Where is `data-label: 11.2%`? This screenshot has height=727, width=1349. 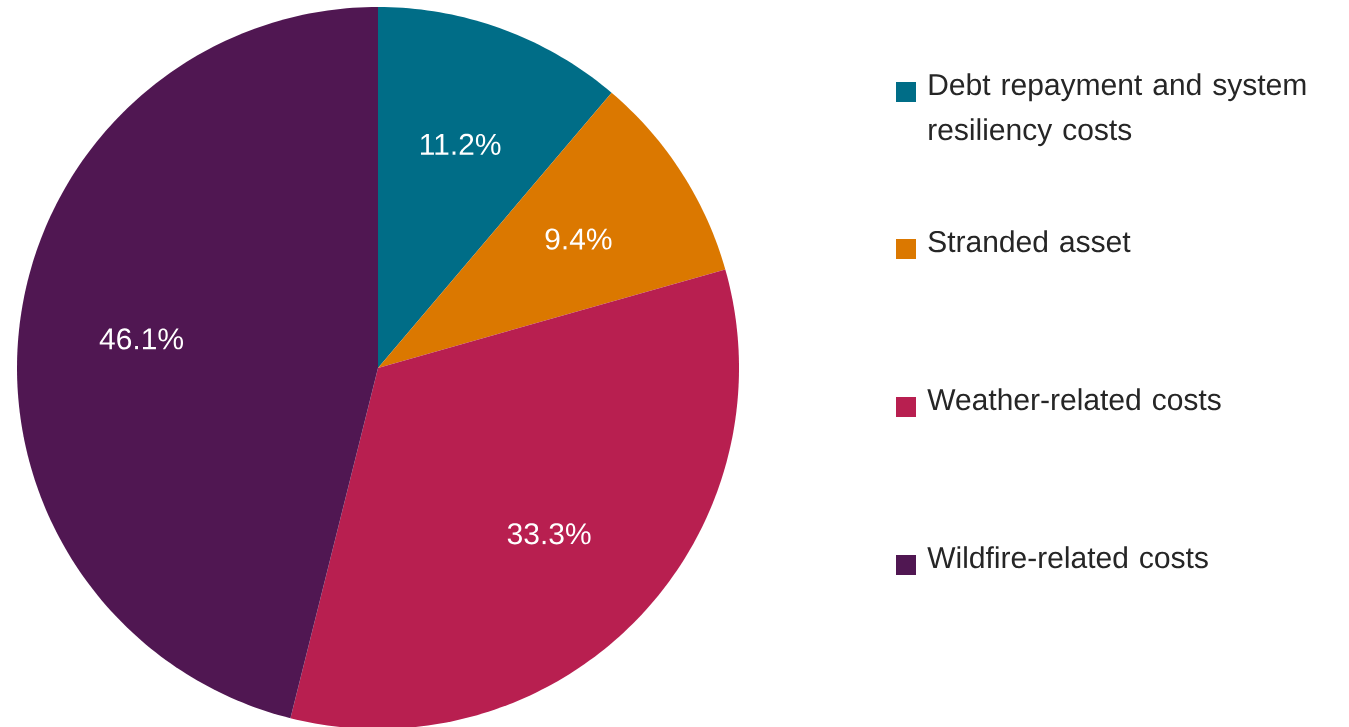
data-label: 11.2% is located at coordinates (460, 144).